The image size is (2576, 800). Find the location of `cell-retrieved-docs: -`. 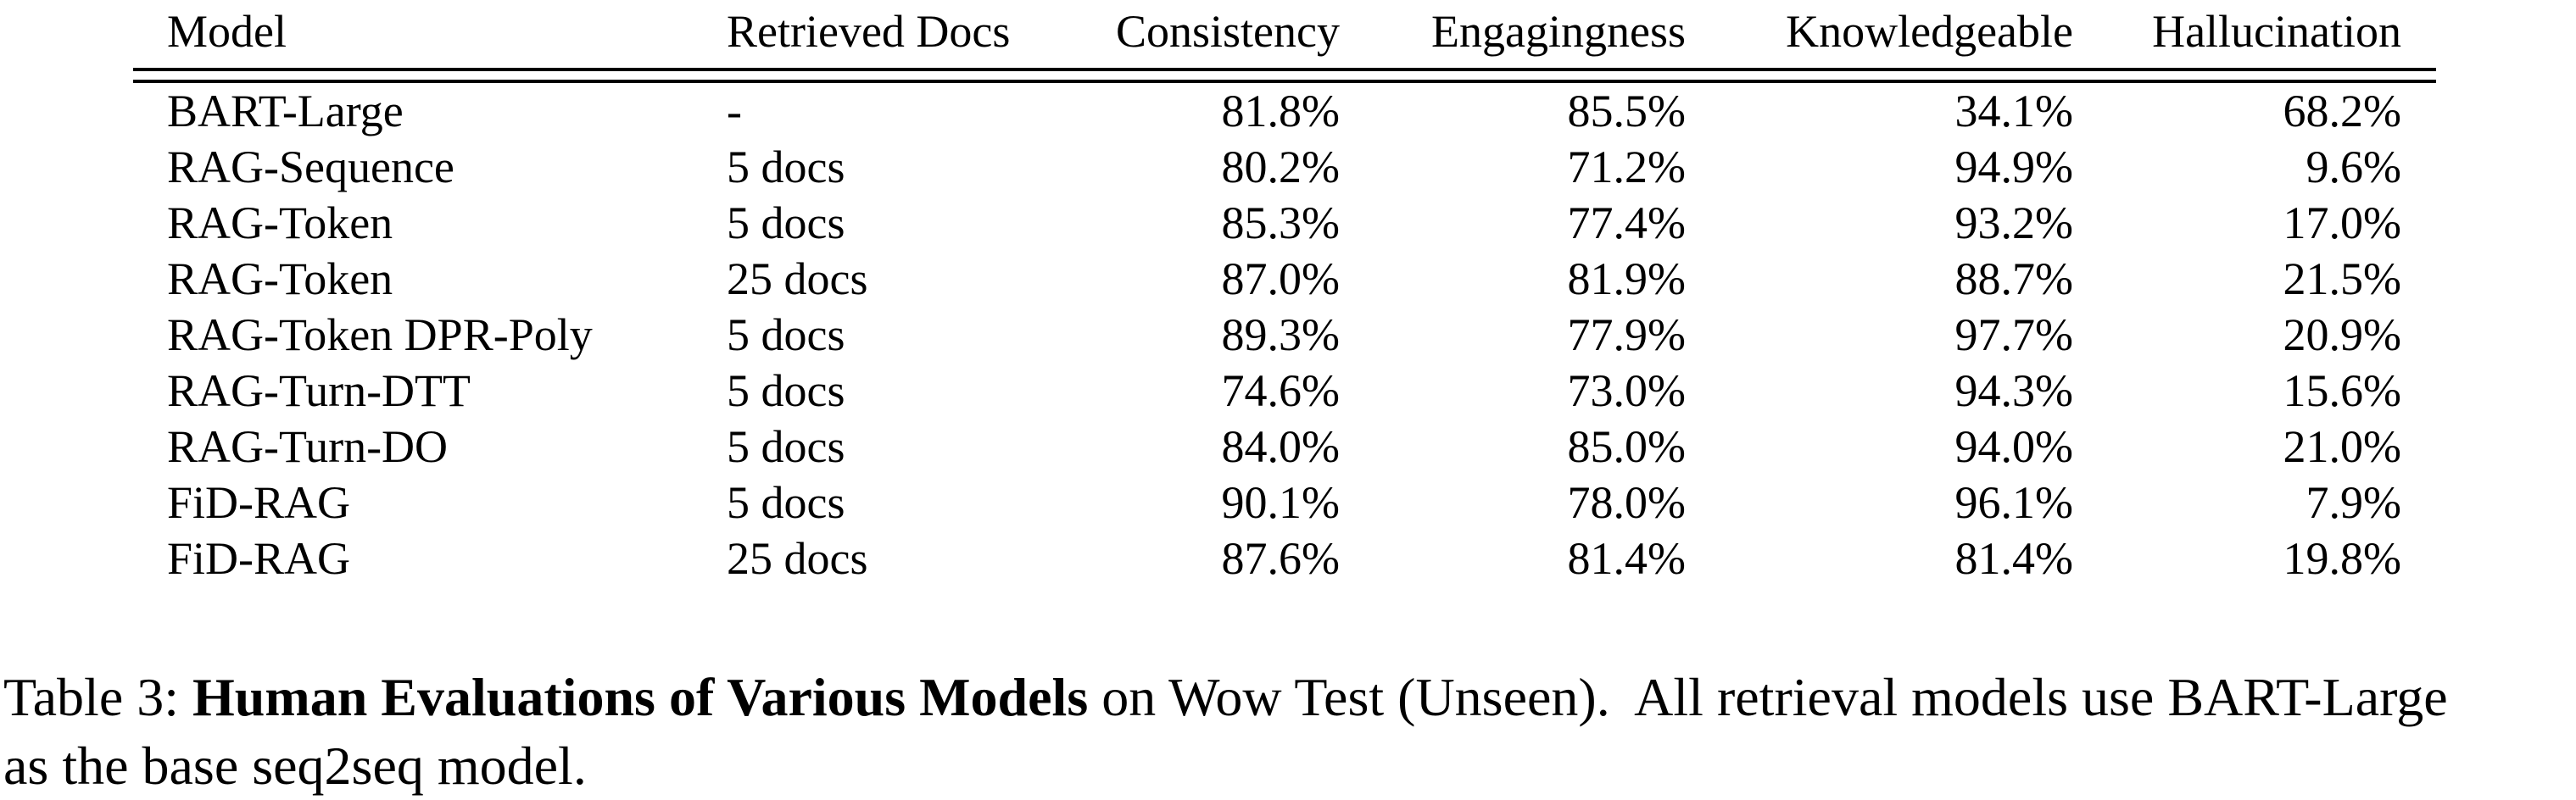

cell-retrieved-docs: - is located at coordinates (734, 111).